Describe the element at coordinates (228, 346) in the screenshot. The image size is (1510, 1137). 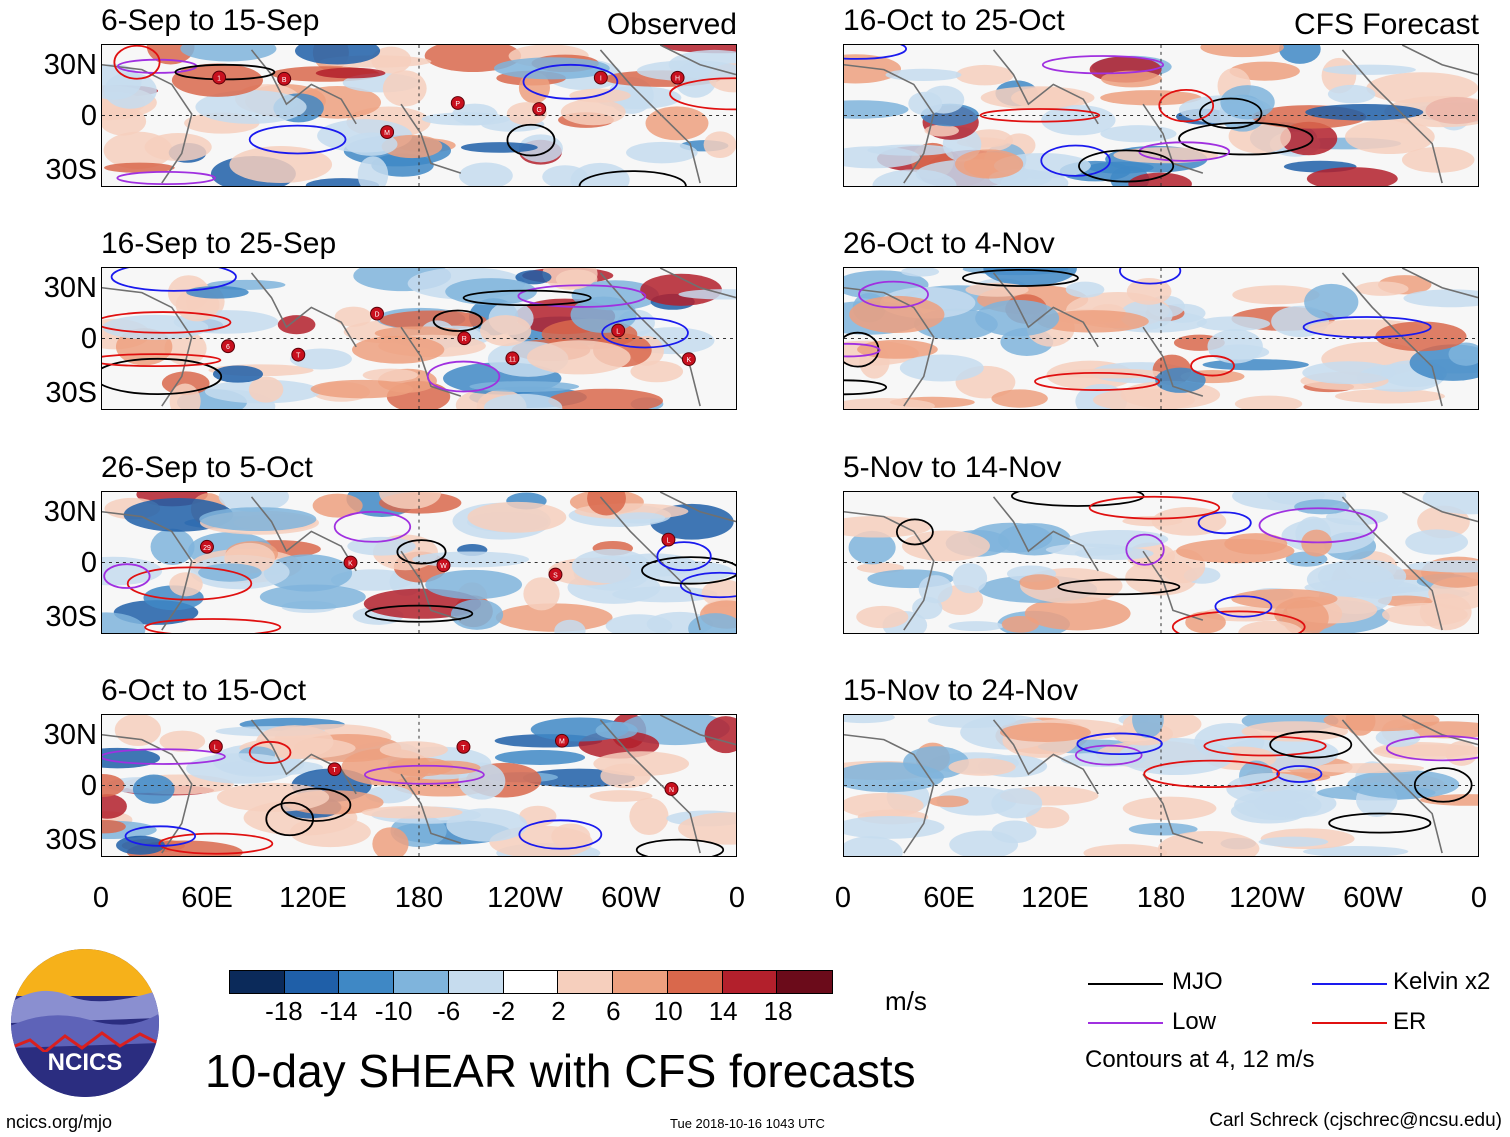
I see `tropical-cyclone-icon: 6` at that location.